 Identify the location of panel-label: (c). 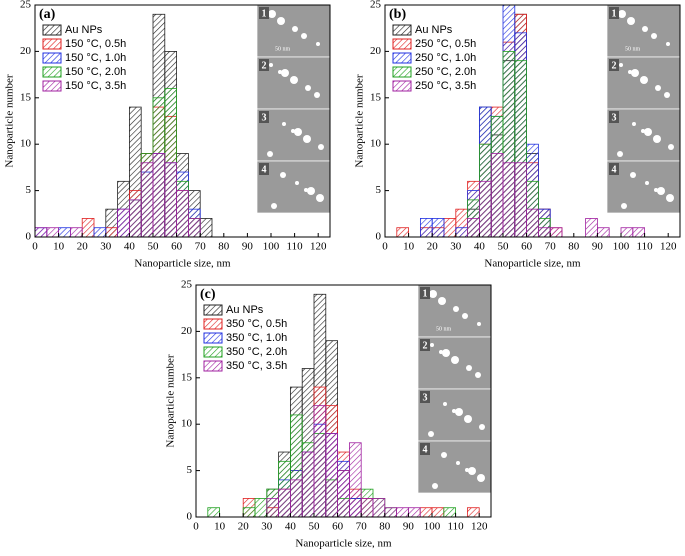
(208, 294).